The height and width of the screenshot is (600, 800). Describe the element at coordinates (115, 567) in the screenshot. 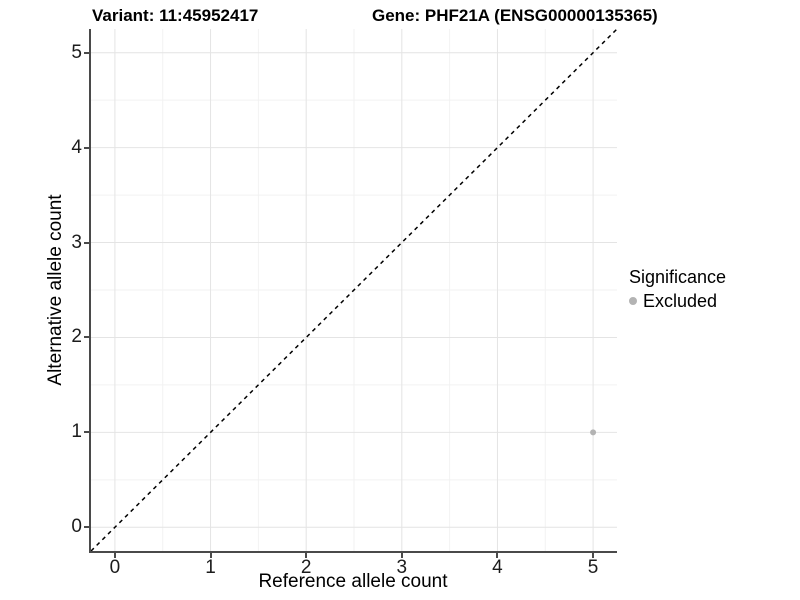

I see `x-tick-label: 0` at that location.